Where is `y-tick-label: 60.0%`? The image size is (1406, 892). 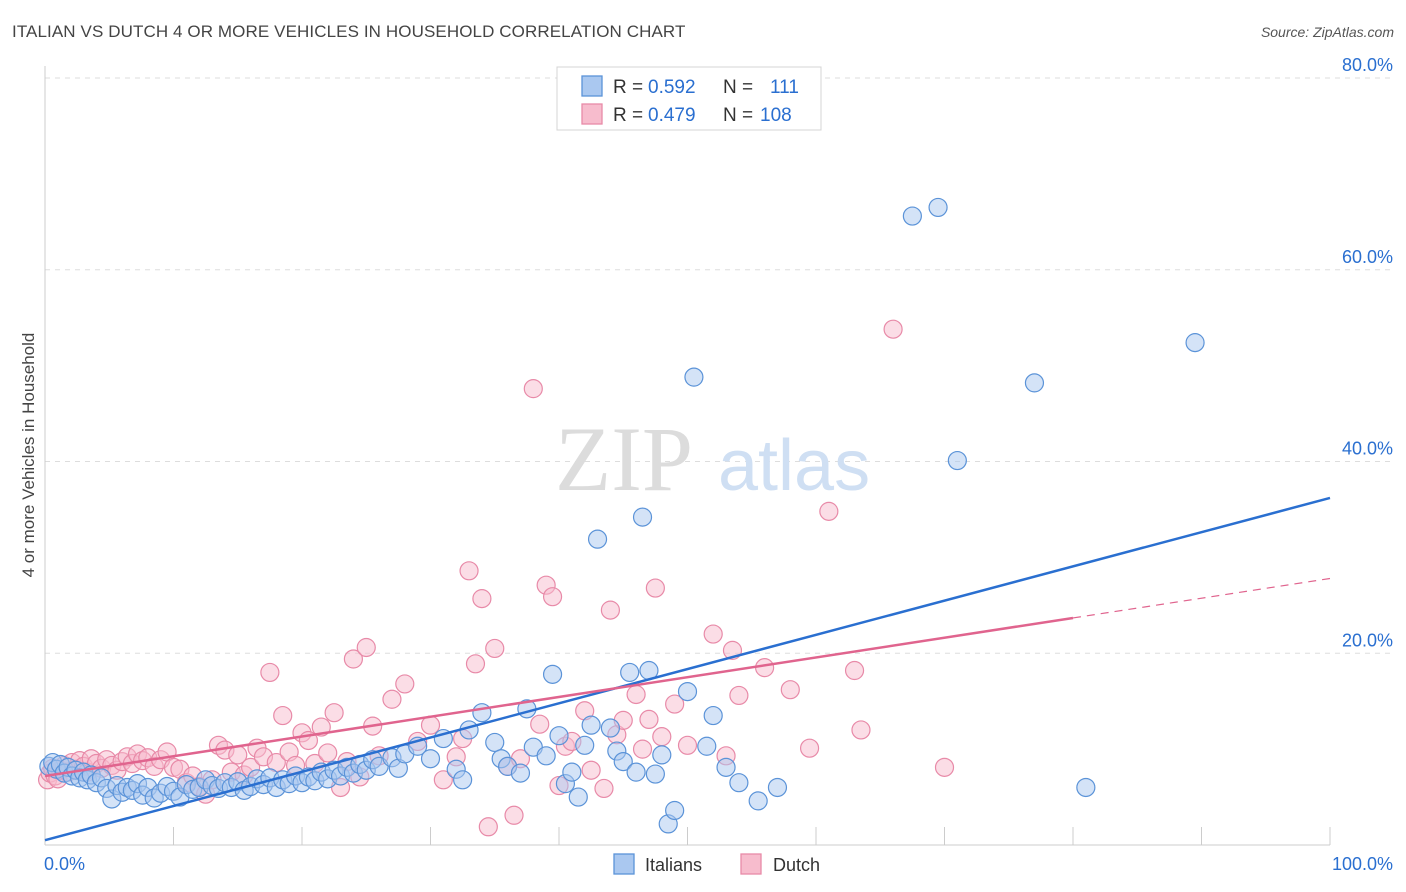 y-tick-label: 60.0% is located at coordinates (1367, 257).